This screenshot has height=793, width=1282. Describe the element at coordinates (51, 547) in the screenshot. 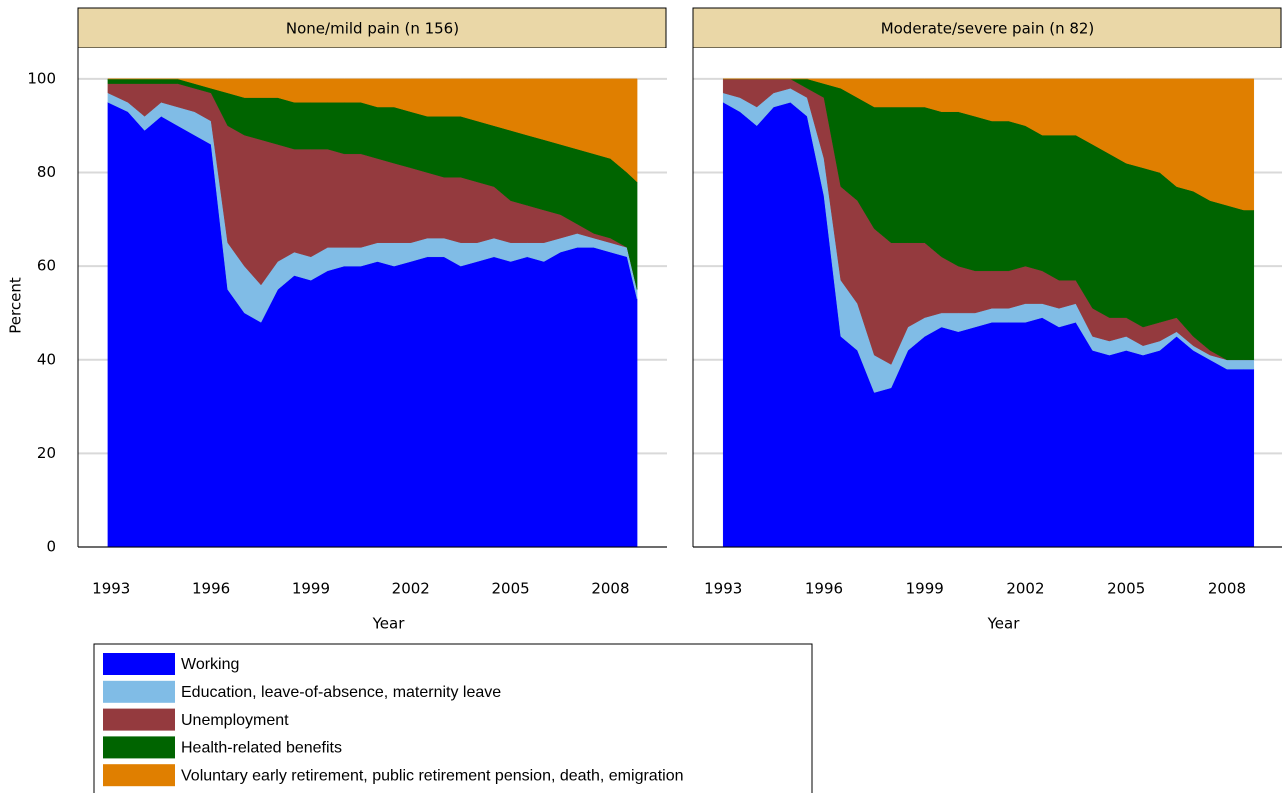

I see `y-tick-label: 0` at that location.